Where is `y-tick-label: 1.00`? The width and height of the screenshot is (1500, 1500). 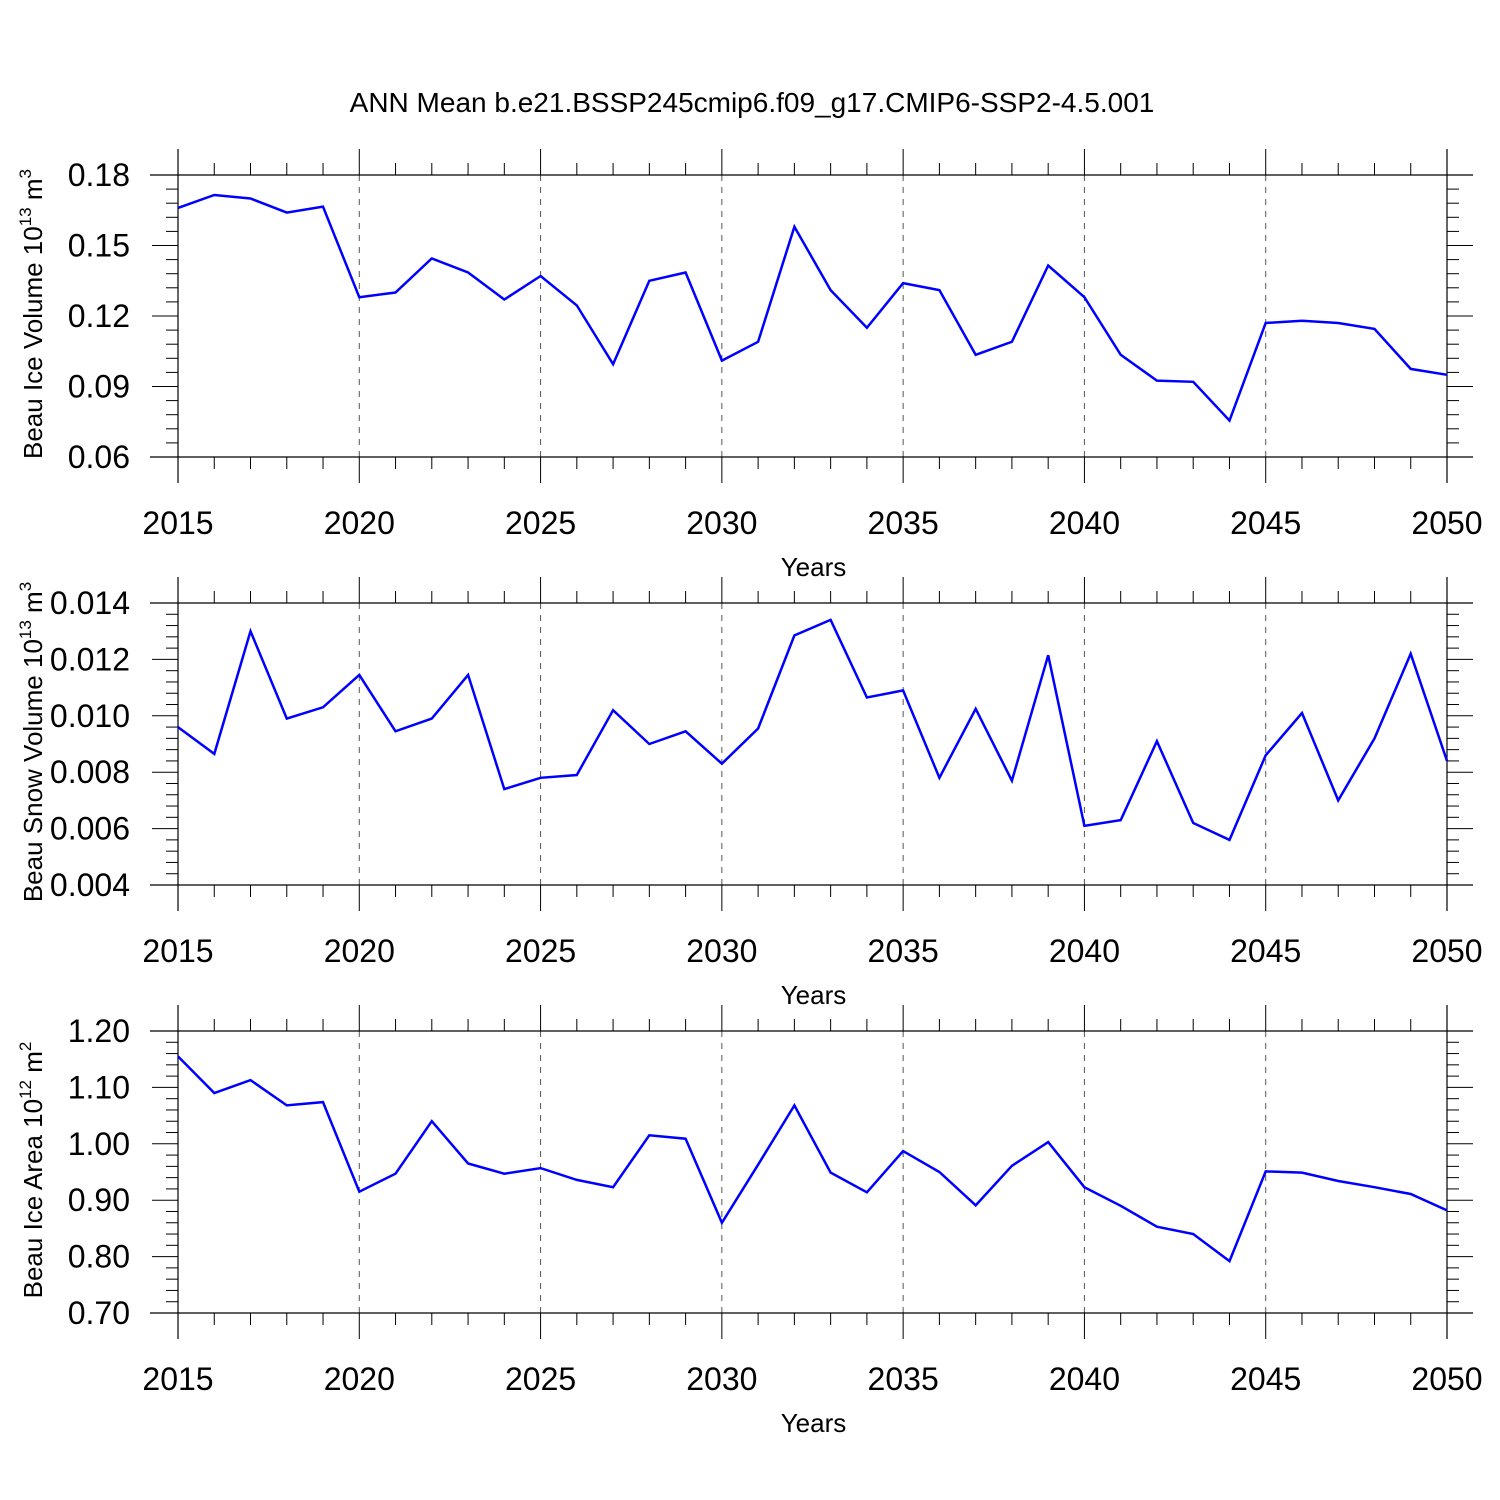
y-tick-label: 1.00 is located at coordinates (99, 1144).